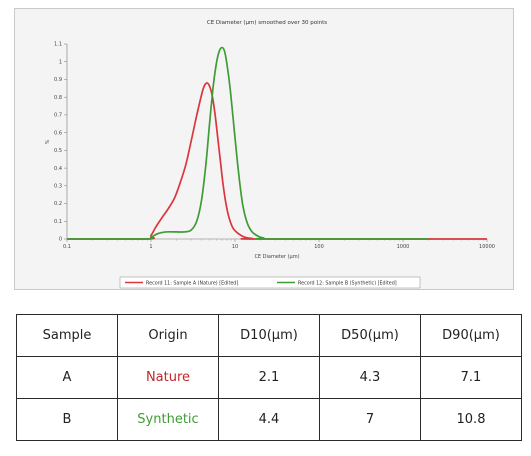 The width and height of the screenshot is (531, 456). I want to click on cell-d10: 2.1, so click(269, 377).